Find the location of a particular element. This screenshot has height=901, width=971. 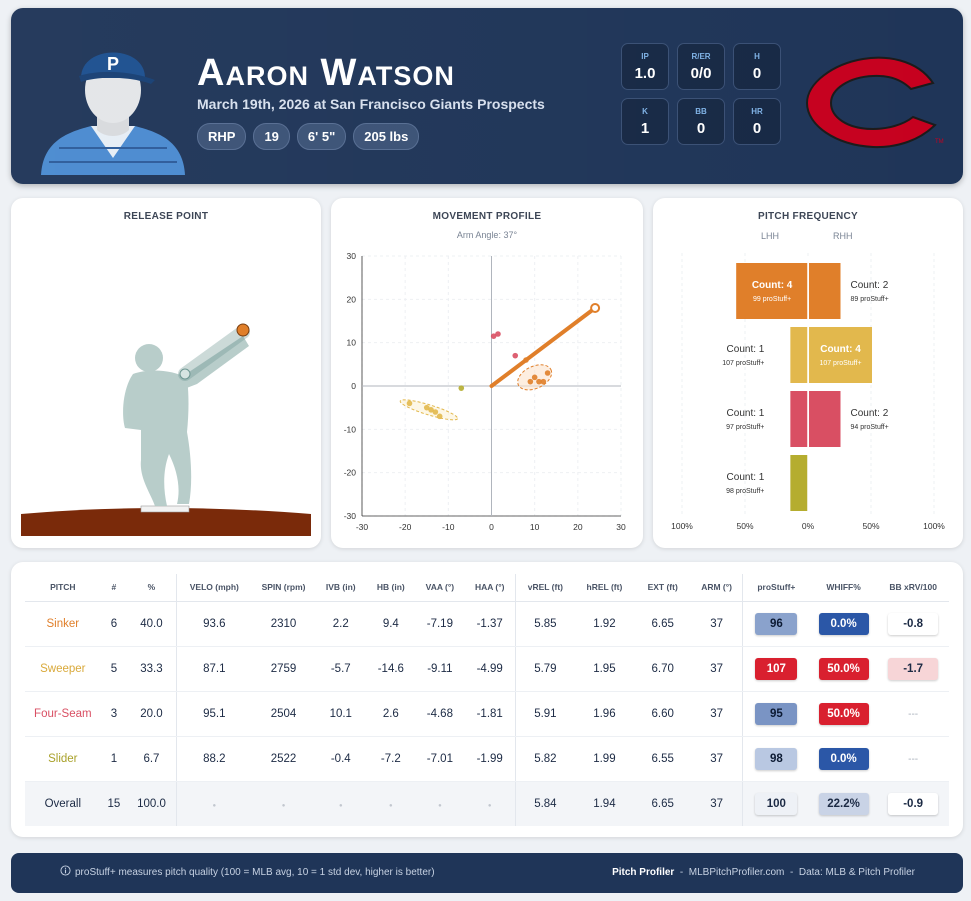

lhh-stuff-label: 107 proStuff+ is located at coordinates (743, 363).